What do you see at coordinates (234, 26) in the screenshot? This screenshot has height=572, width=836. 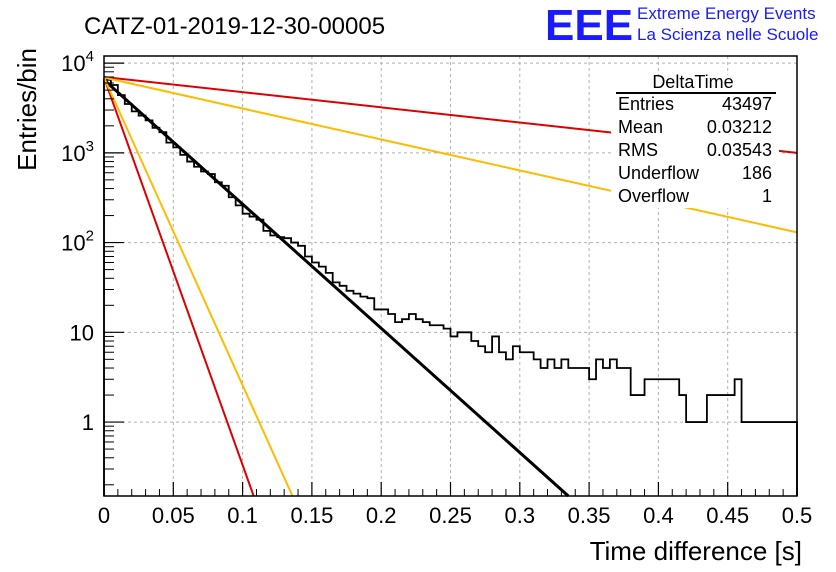 I see `chart-title: CATZ-01-2019-12-30-00005` at bounding box center [234, 26].